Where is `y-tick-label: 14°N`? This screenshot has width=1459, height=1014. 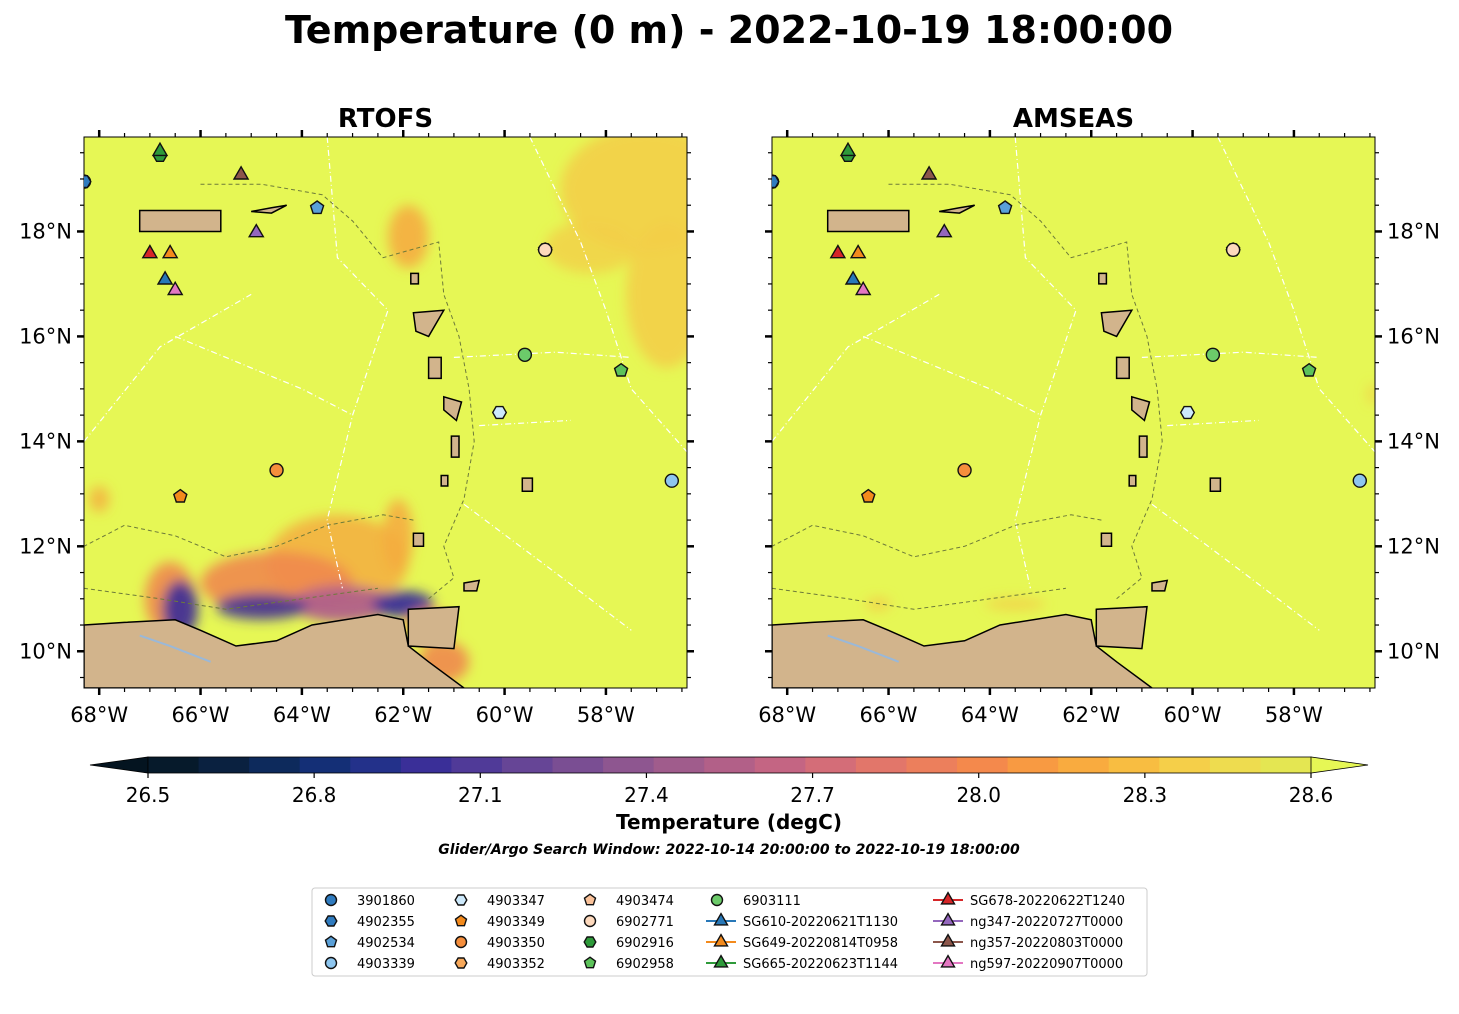 y-tick-label: 14°N is located at coordinates (45, 441).